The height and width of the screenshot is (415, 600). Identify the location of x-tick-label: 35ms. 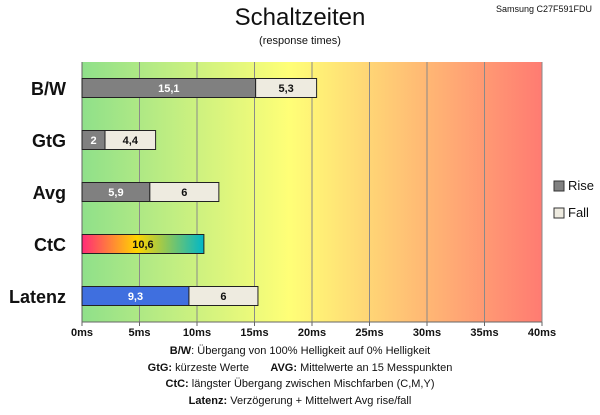
(484, 333).